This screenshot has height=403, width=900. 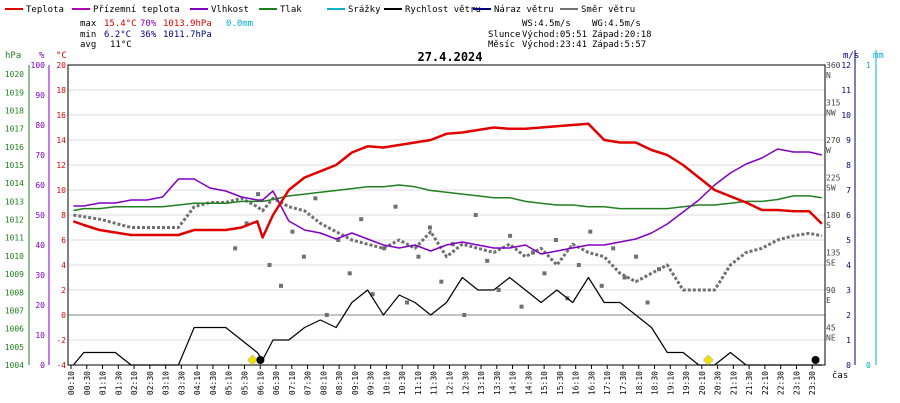 What do you see at coordinates (181, 383) in the screenshot?
I see `x-tick-label: 03:30` at bounding box center [181, 383].